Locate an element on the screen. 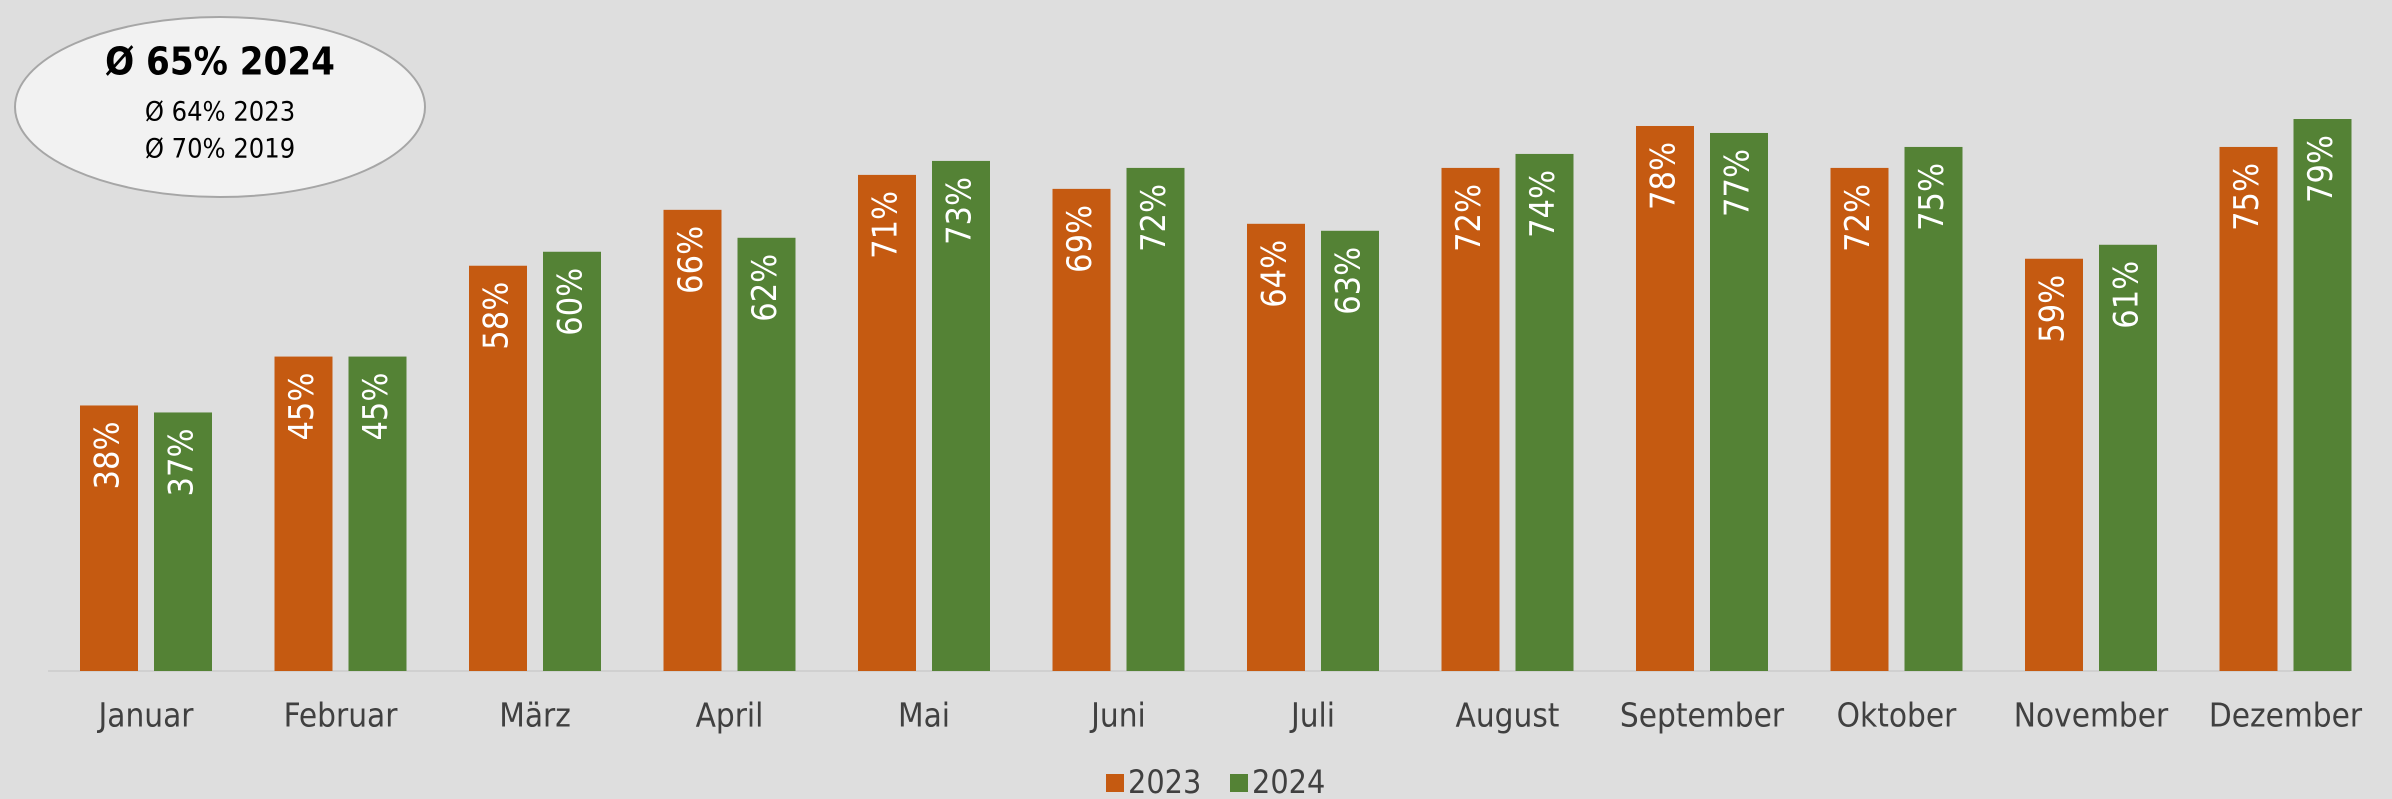 Image resolution: width=2392 pixels, height=799 pixels. value-label: 69% is located at coordinates (1080, 239).